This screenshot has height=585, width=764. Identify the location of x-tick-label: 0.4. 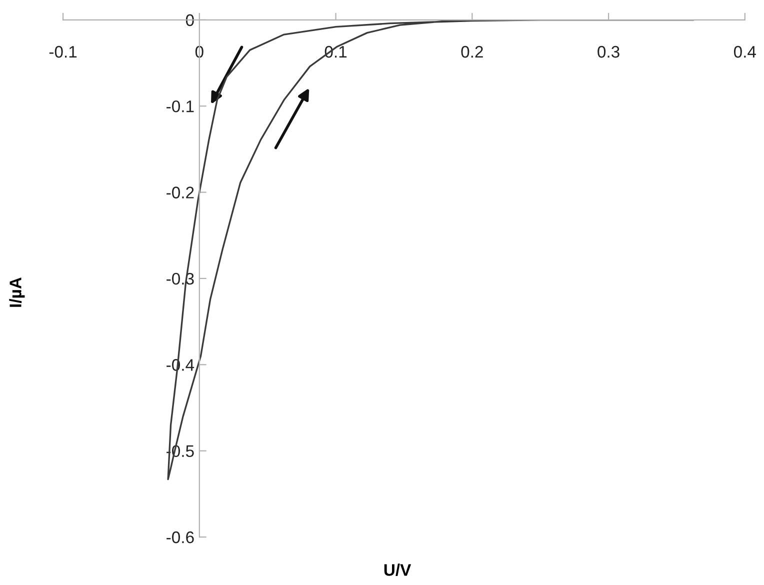
(745, 52).